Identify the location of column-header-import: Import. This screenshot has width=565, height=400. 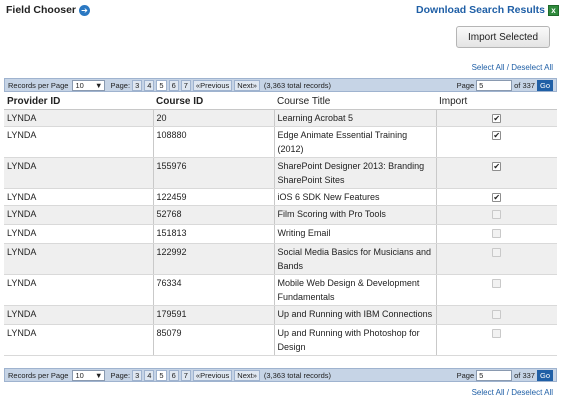
(496, 102).